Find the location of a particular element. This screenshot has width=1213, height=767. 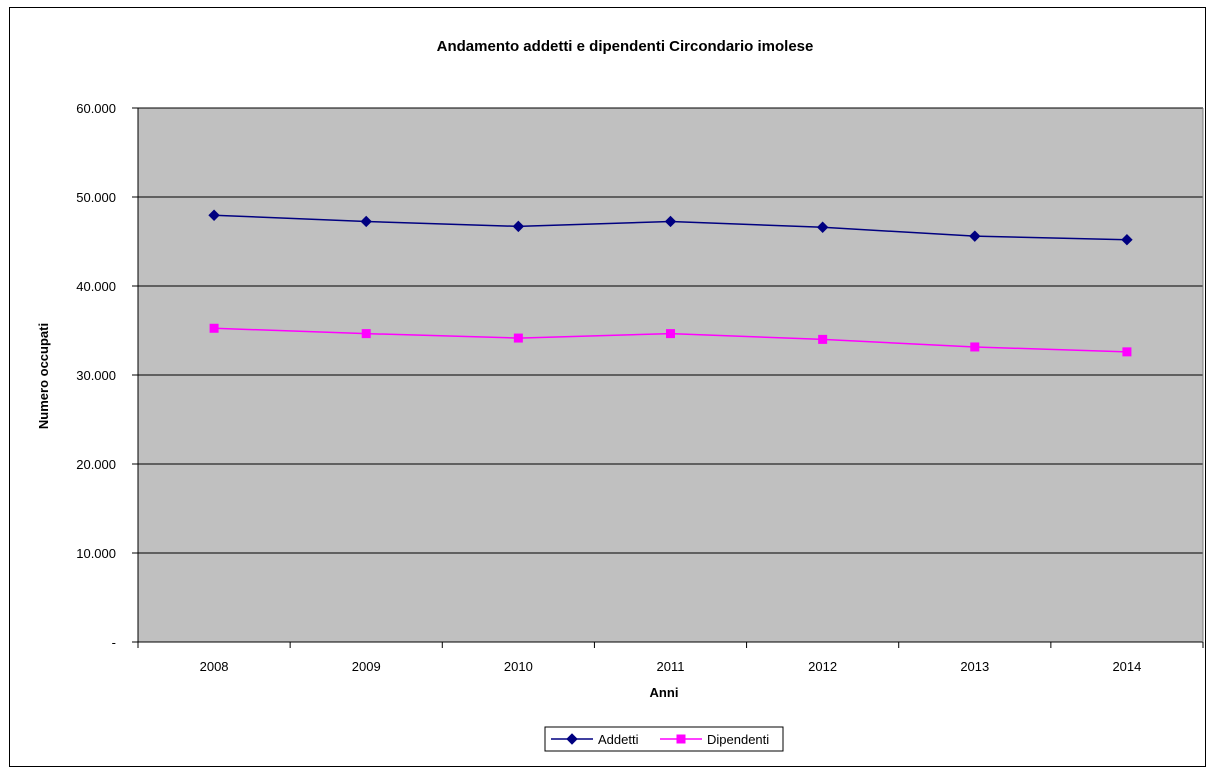

legend-marker-dipendenti is located at coordinates (681, 739).